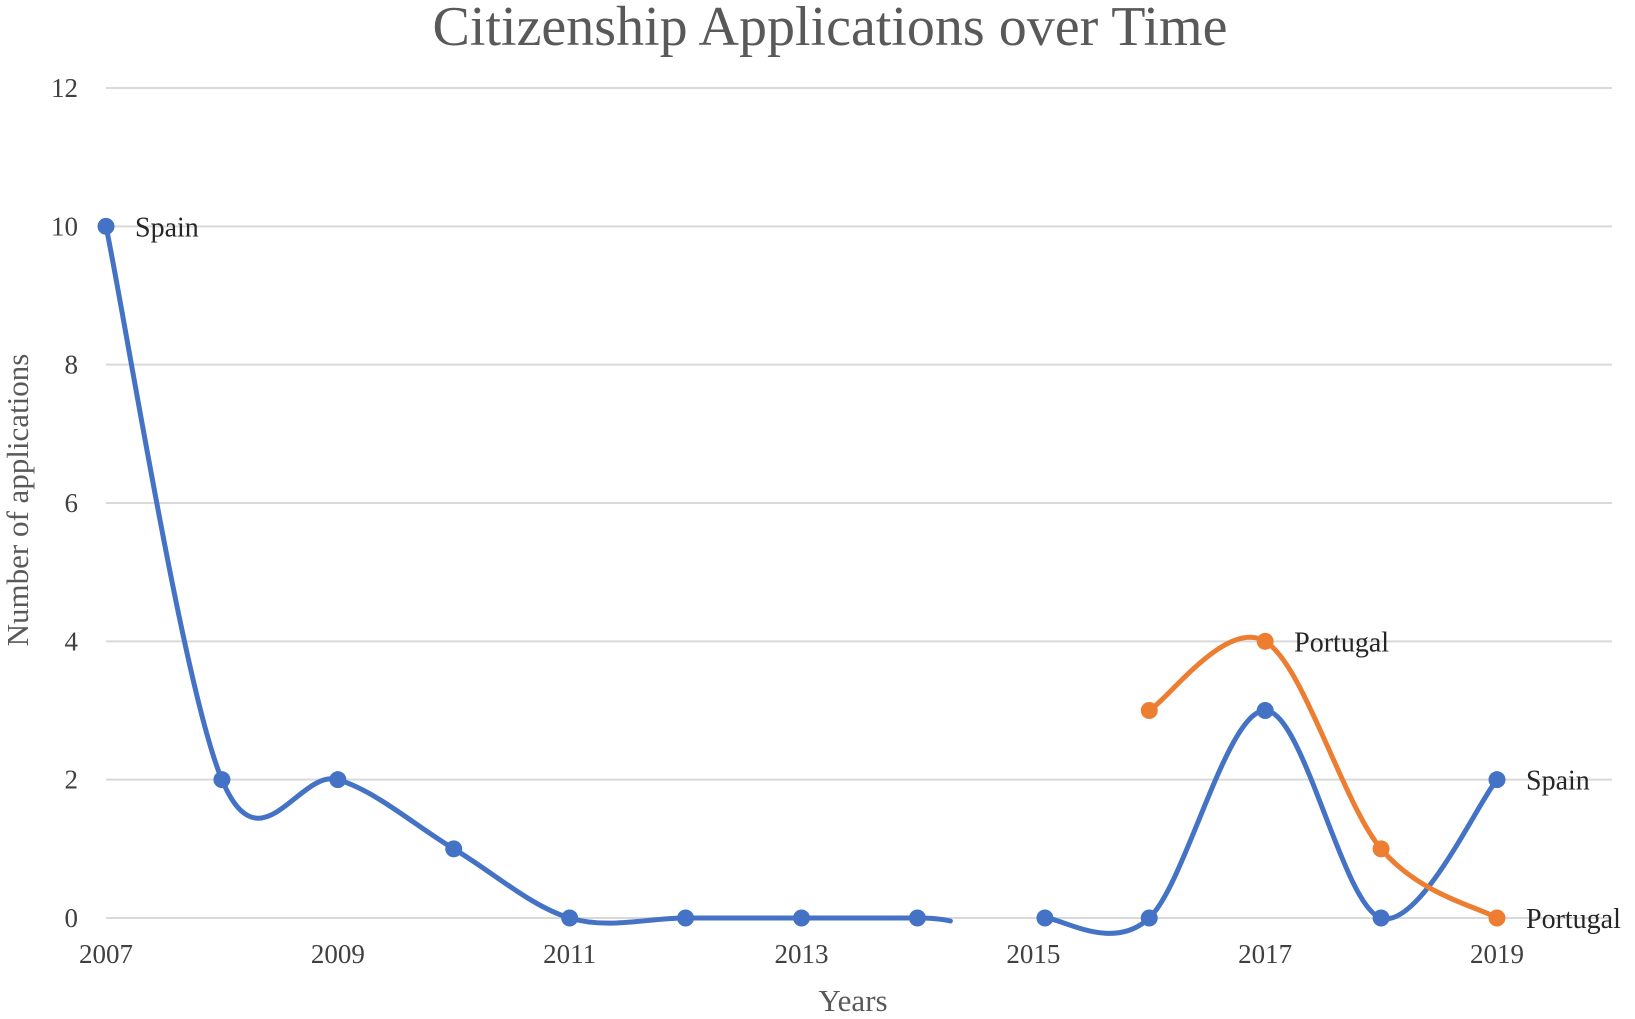 This screenshot has width=1635, height=1019. Describe the element at coordinates (569, 954) in the screenshot. I see `x-tick-label: 2011` at that location.